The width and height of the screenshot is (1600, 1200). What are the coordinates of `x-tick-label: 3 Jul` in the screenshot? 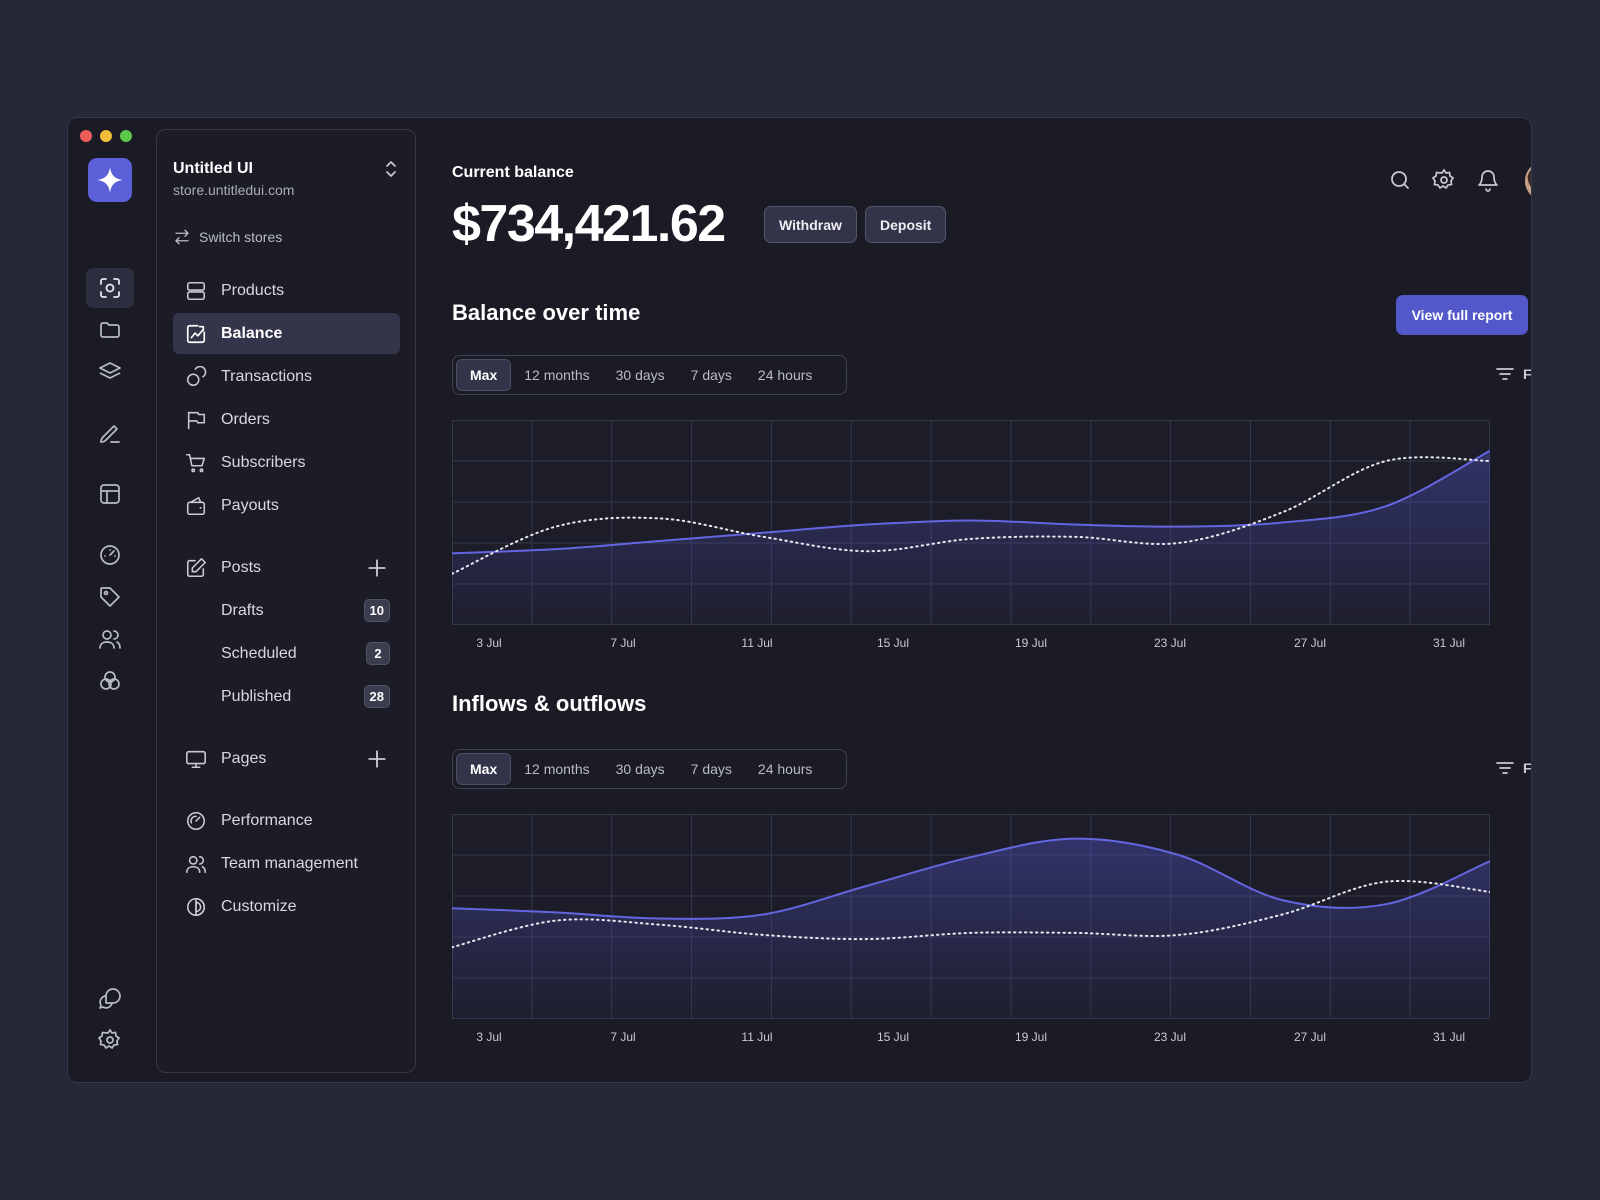 It's located at (489, 643).